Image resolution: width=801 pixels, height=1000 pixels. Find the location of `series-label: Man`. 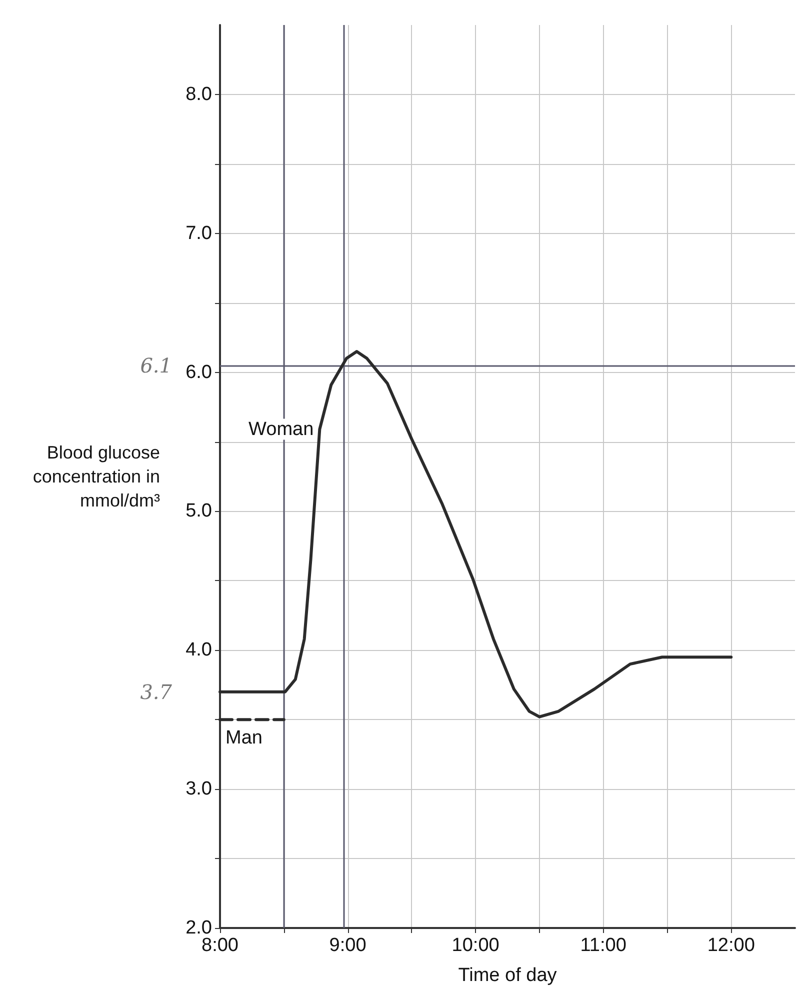

series-label: Man is located at coordinates (244, 738).